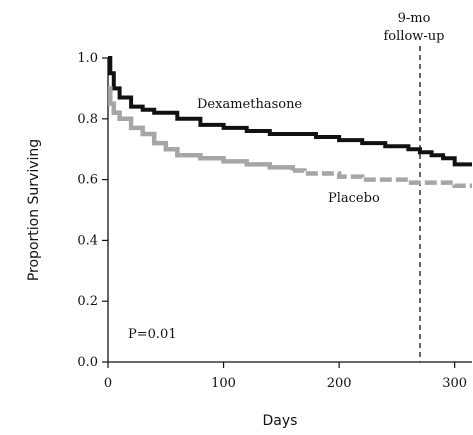 The image size is (473, 435). Describe the element at coordinates (87, 301) in the screenshot. I see `y-tick-label: 0.2` at that location.